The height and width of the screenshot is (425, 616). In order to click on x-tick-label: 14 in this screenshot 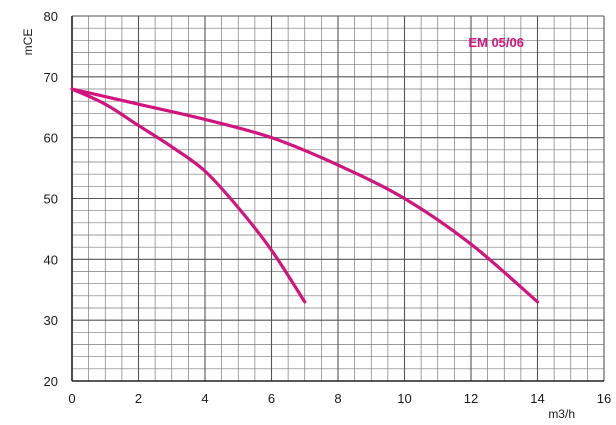, I will do `click(537, 398)`.